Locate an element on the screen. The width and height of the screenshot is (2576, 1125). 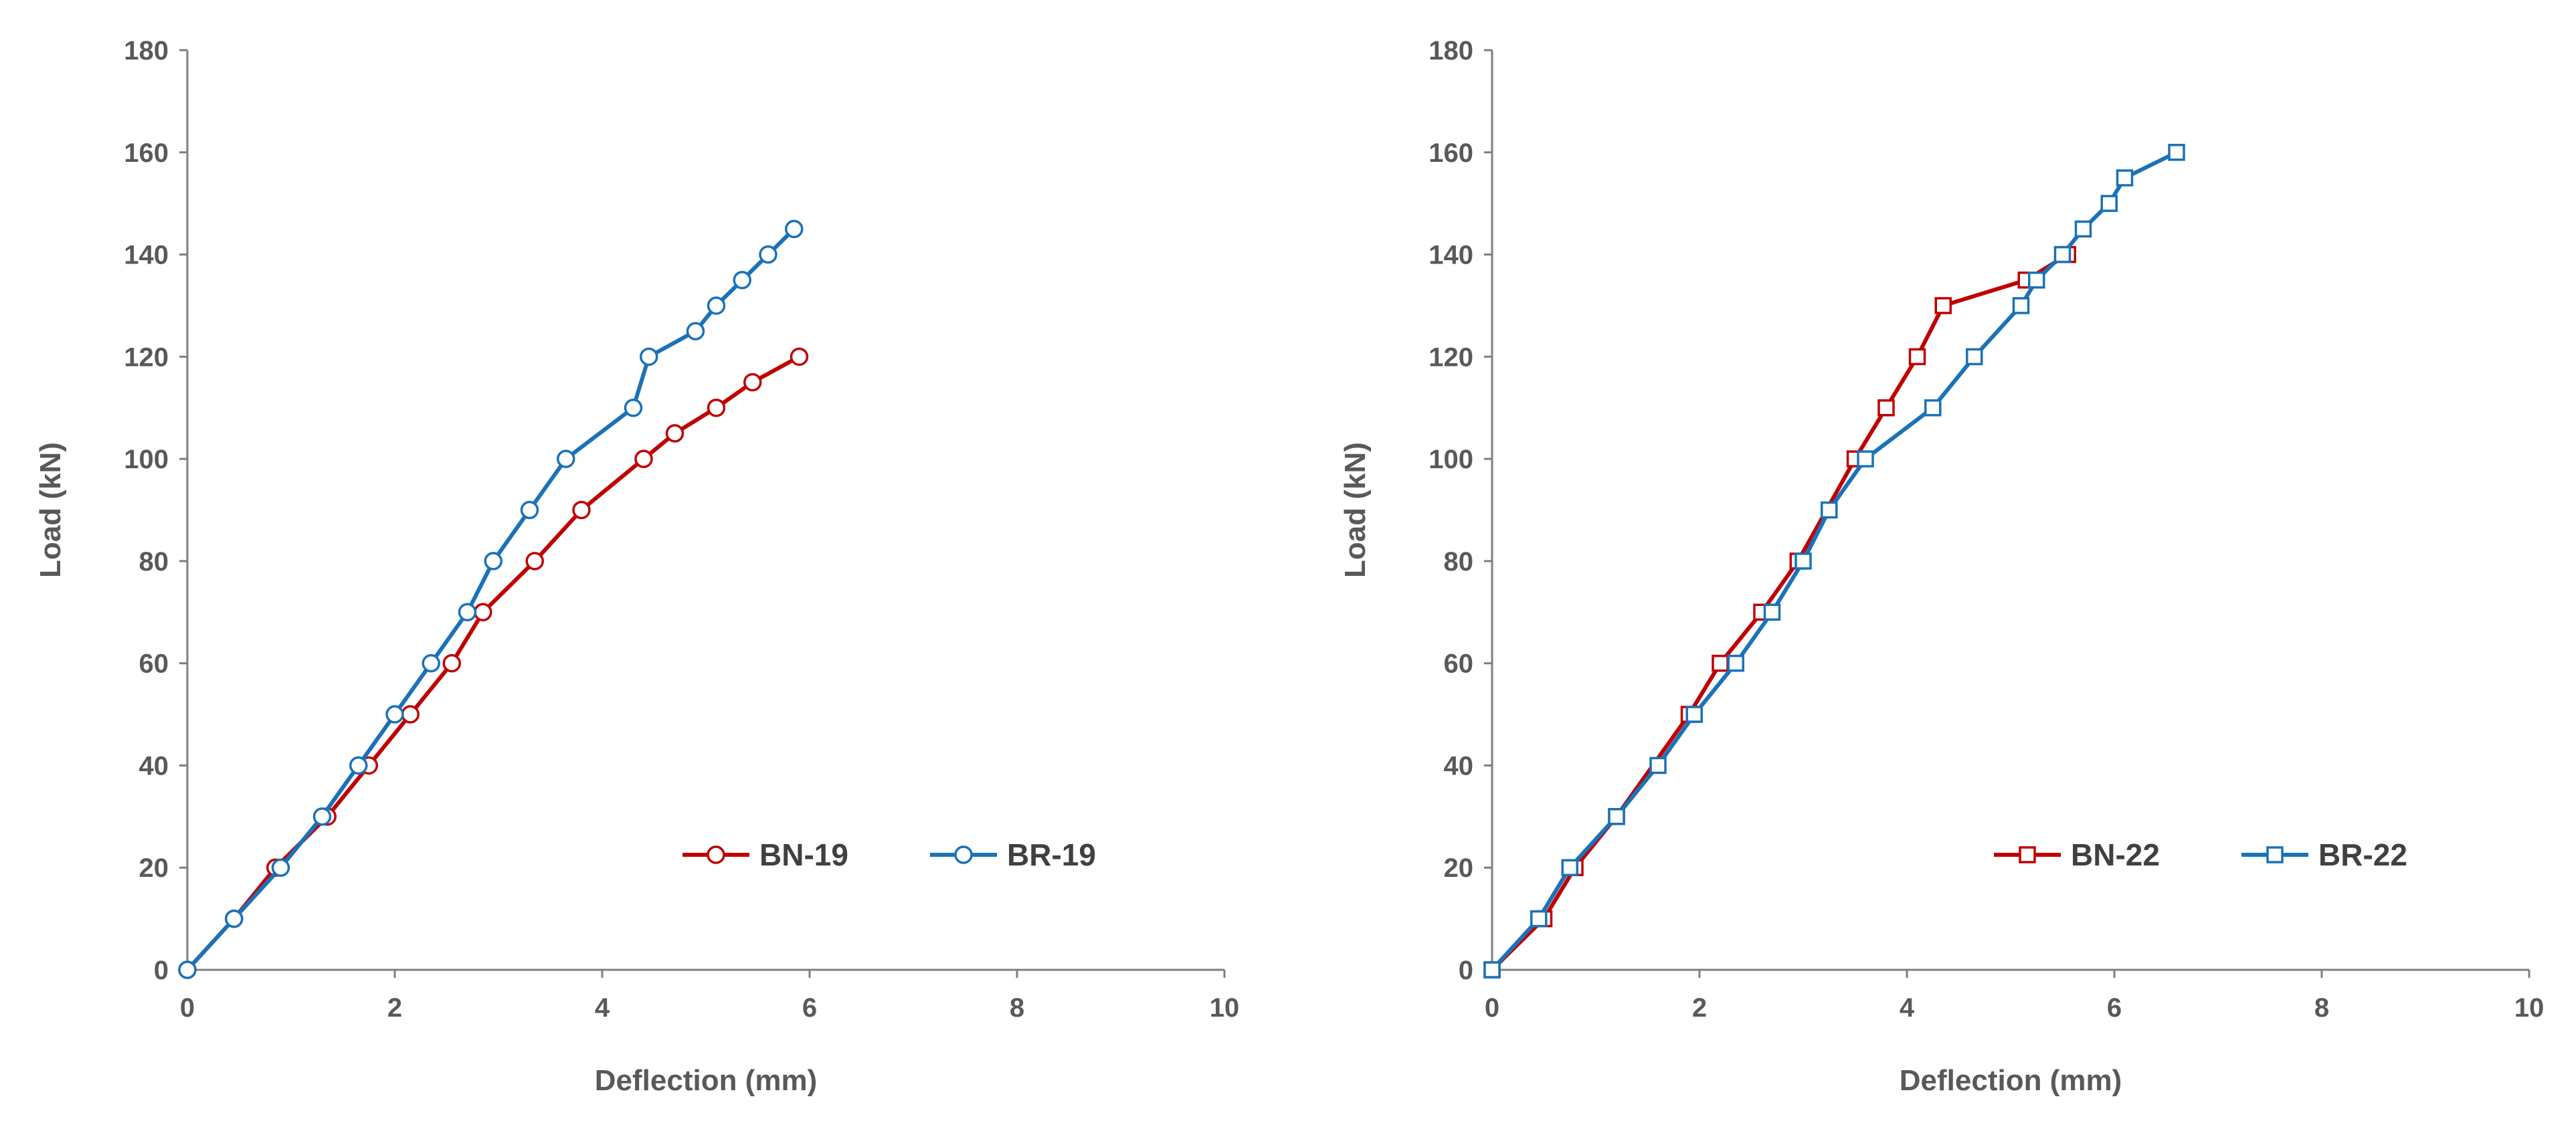
legend-label-bn-22: BN-22 is located at coordinates (2115, 854).